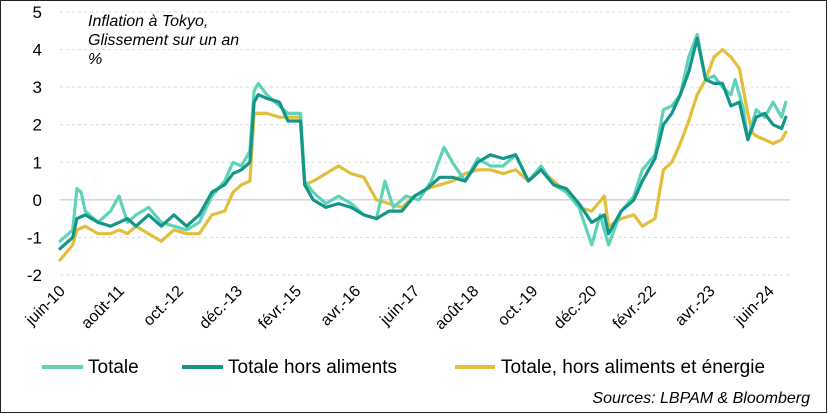 This screenshot has height=415, width=829. I want to click on source-note: Sources: LBPAM & Bloomberg, so click(701, 398).